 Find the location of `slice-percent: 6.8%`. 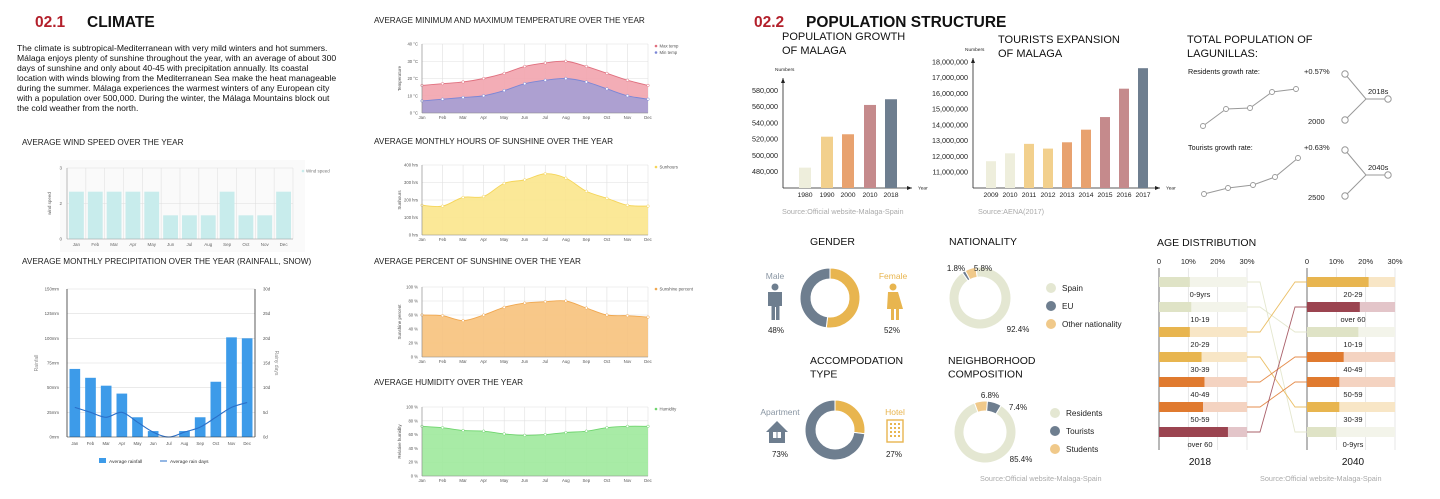

slice-percent: 6.8% is located at coordinates (990, 395).